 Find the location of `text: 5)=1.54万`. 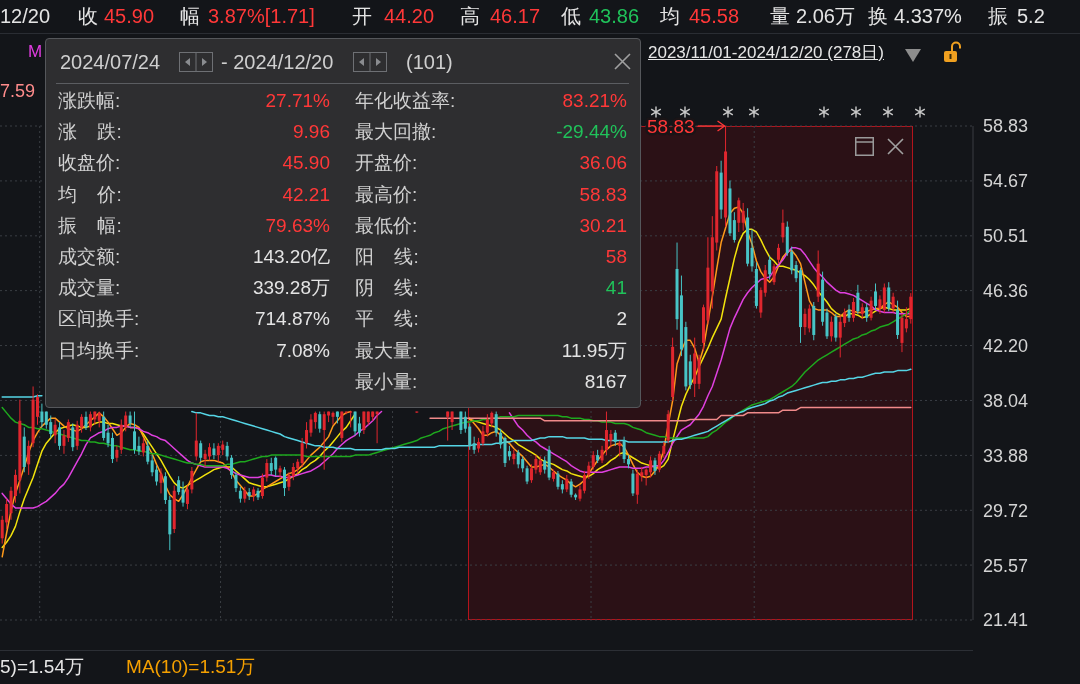

text: 5)=1.54万 is located at coordinates (42, 666).